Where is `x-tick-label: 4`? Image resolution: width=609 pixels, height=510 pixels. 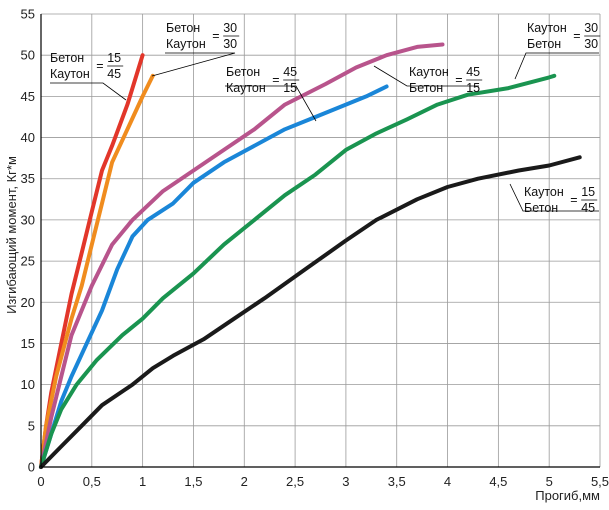
x-tick-label: 4 is located at coordinates (447, 481).